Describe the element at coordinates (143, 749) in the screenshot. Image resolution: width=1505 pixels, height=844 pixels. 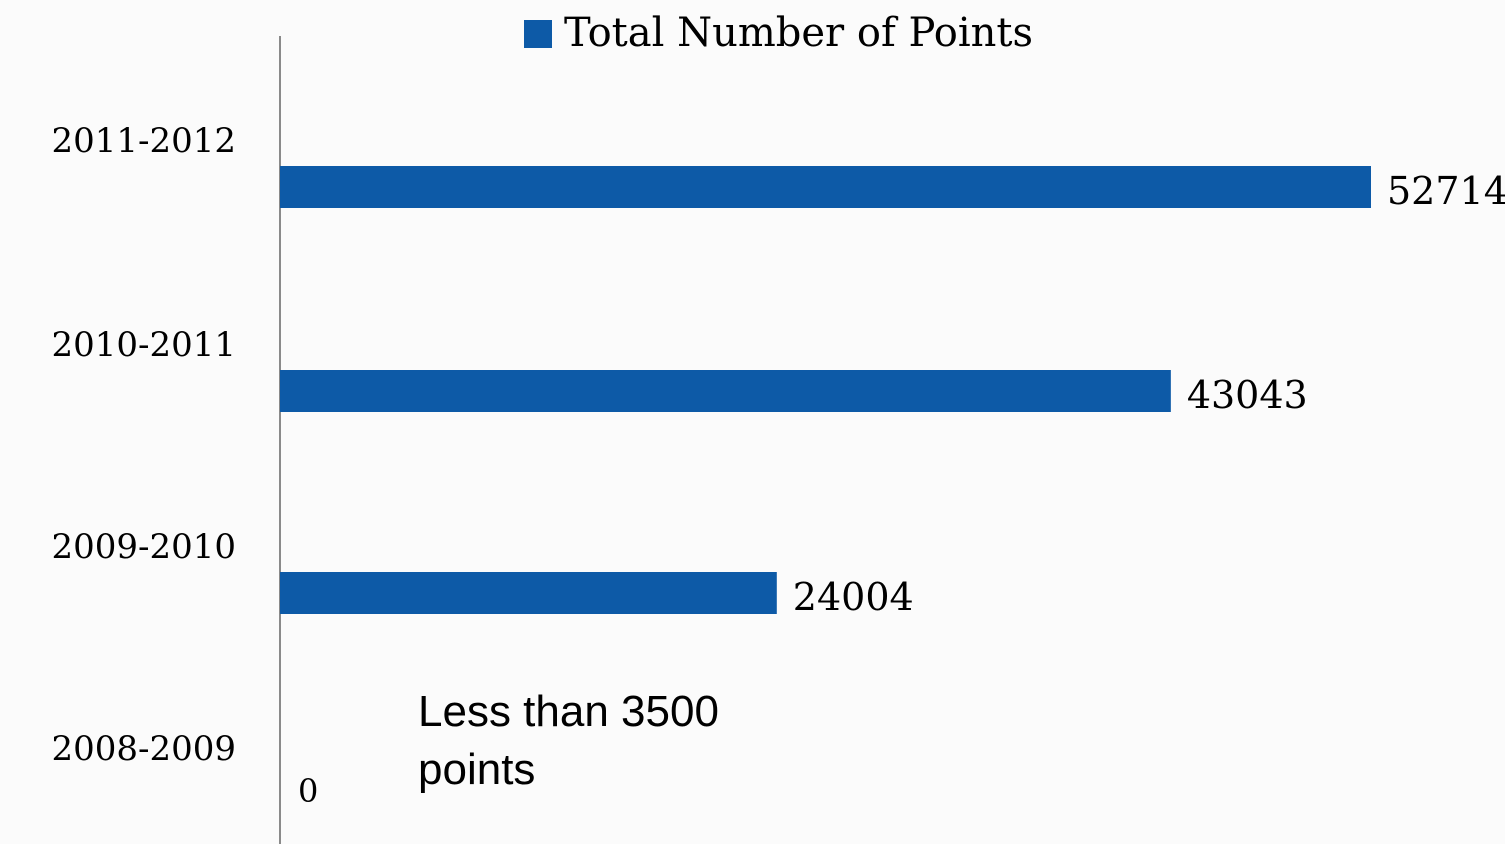
I see `category-label: 2008-2009` at that location.